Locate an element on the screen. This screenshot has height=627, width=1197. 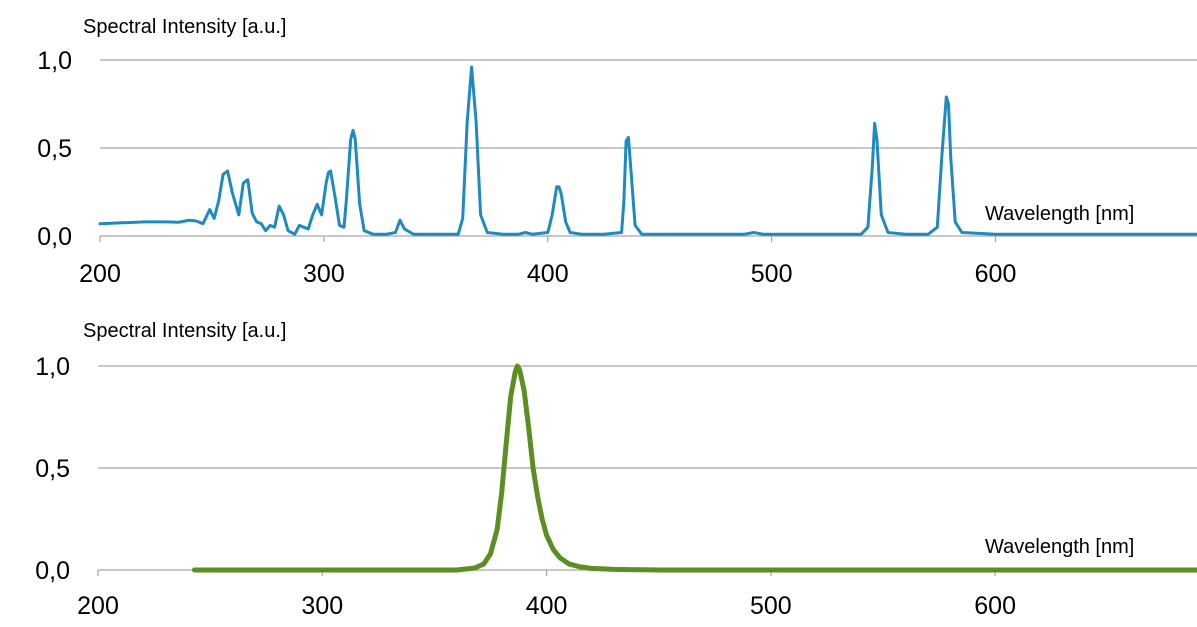
bottom-x-axis-title: Wavelength [nm] is located at coordinates (1059, 547).